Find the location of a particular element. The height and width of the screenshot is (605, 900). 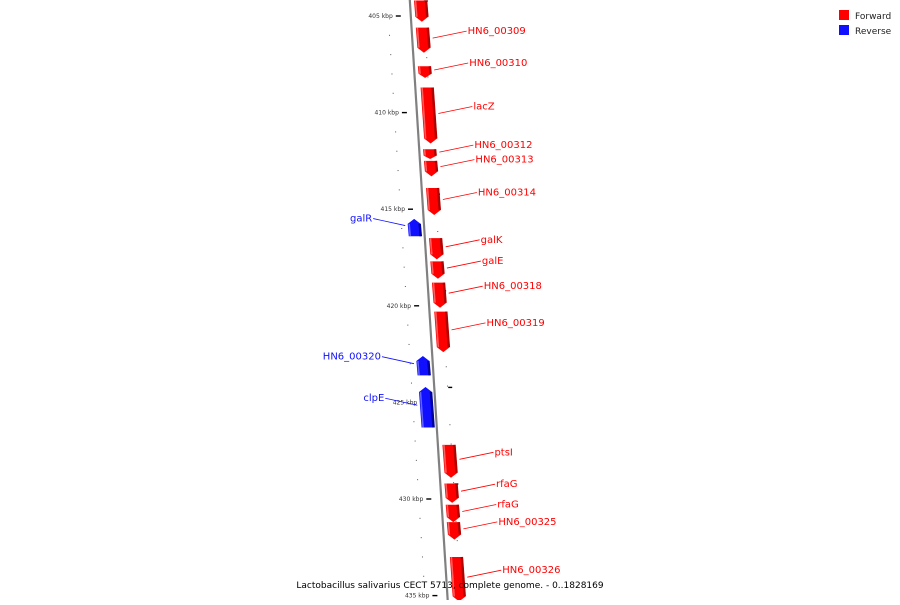

legend-forward-swatch is located at coordinates (844, 15).